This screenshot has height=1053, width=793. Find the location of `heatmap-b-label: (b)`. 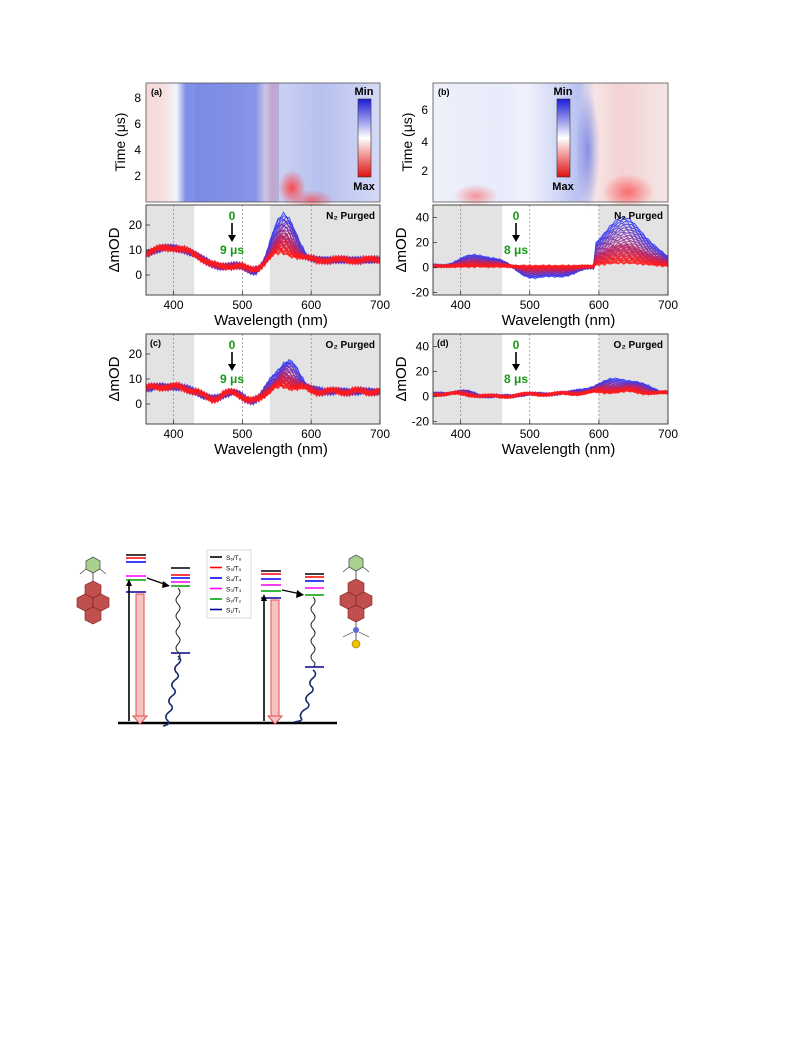

heatmap-b-label: (b) is located at coordinates (444, 92).